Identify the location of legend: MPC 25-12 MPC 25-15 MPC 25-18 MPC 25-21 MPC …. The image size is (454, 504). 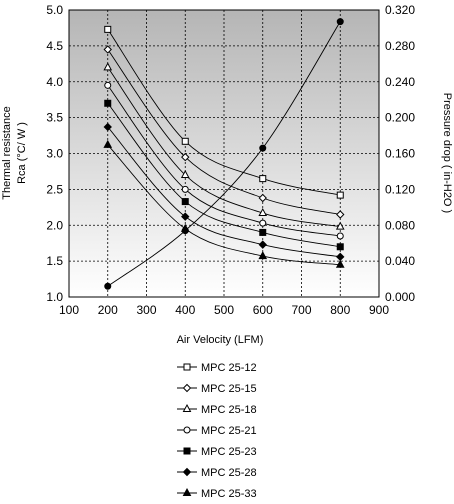
(217, 431).